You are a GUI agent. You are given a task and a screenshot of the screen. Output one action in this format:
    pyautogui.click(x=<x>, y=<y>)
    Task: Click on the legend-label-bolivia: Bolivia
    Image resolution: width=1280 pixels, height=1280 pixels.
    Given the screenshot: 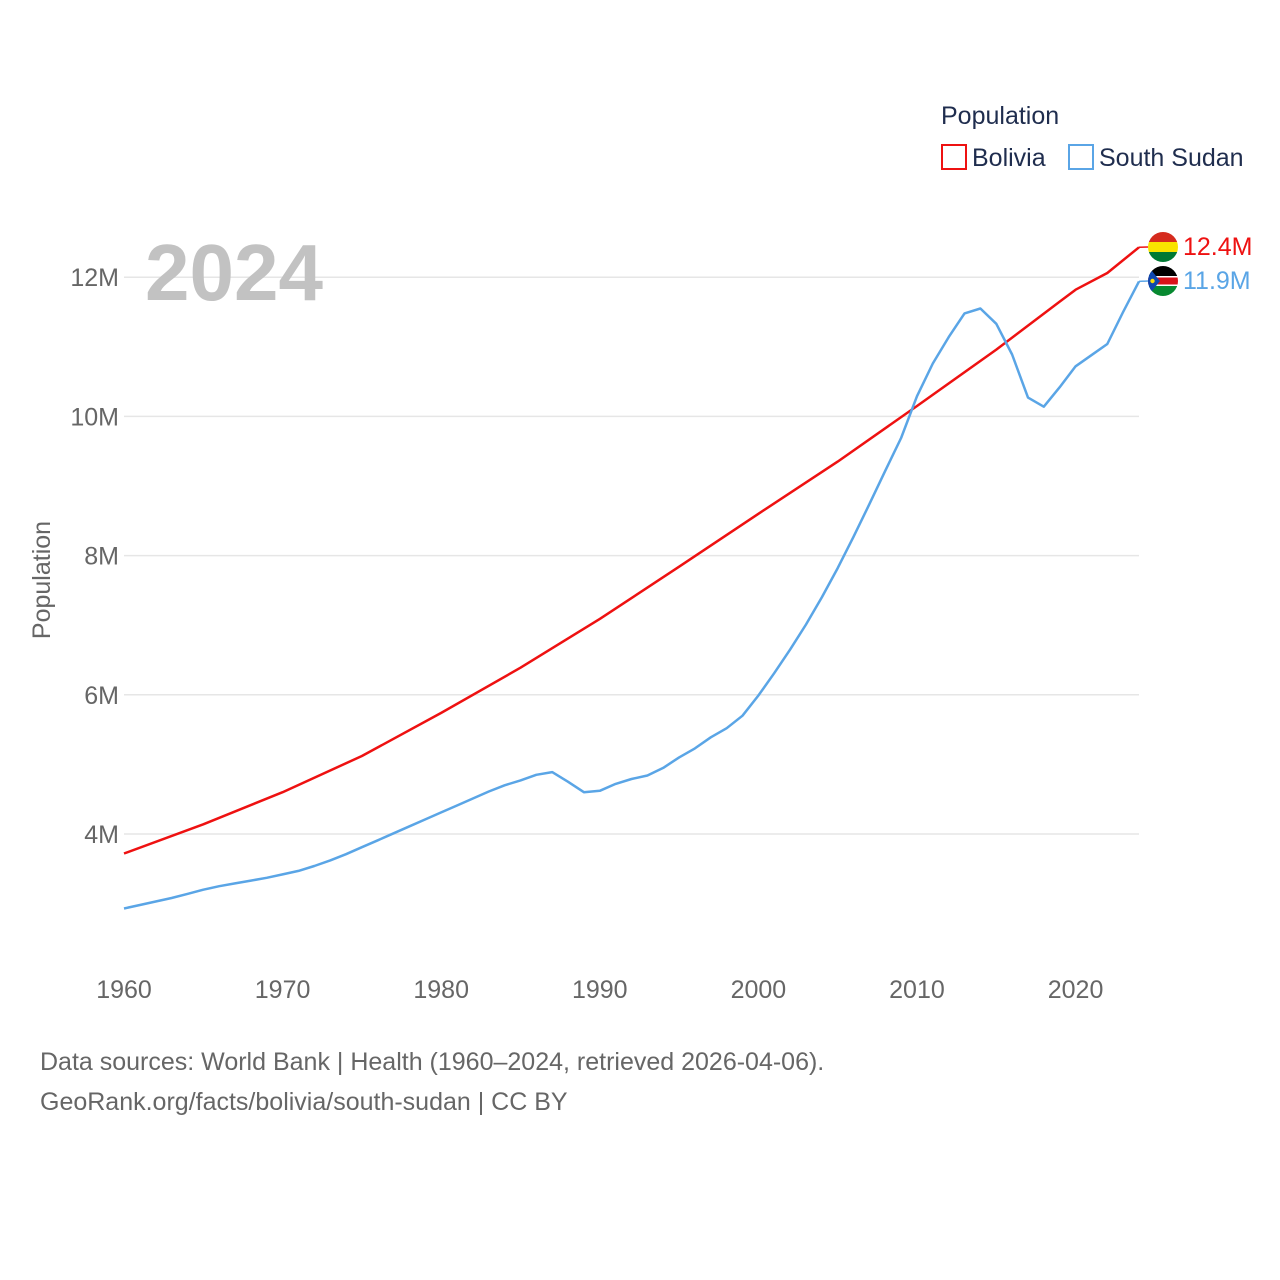 What is the action you would take?
    pyautogui.click(x=1009, y=158)
    